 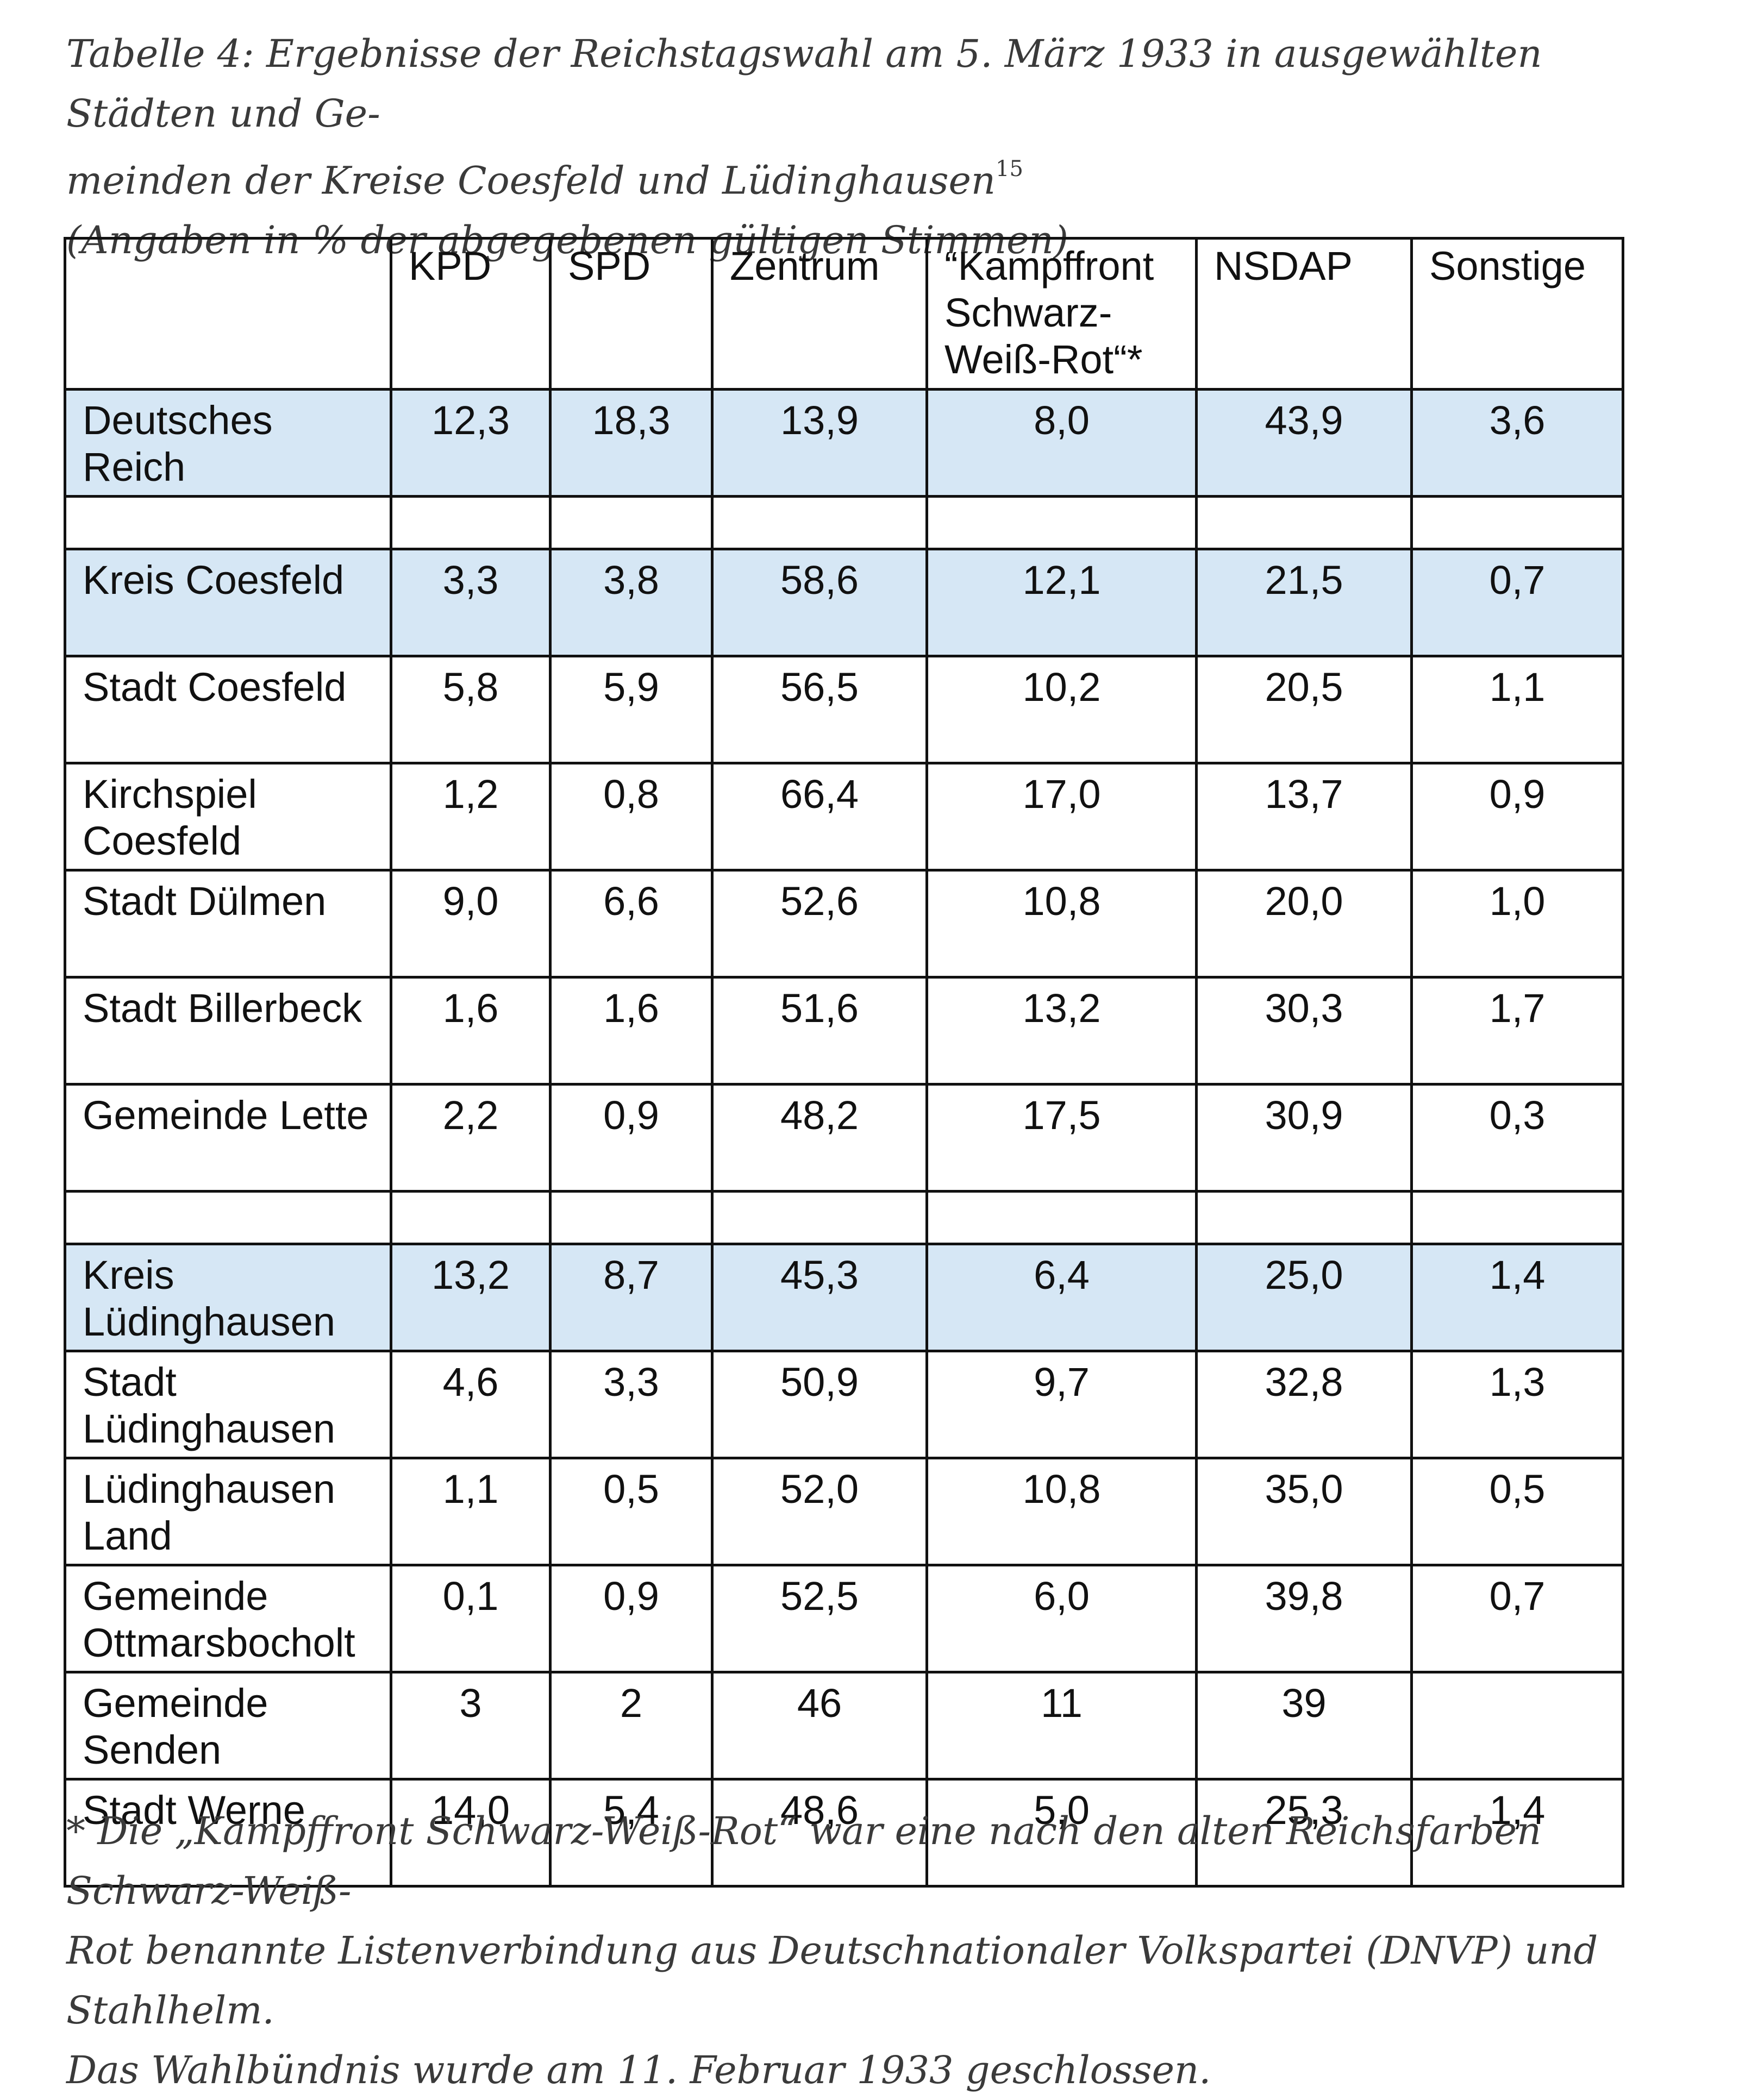 I want to click on header-spd: SPD, so click(x=631, y=314).